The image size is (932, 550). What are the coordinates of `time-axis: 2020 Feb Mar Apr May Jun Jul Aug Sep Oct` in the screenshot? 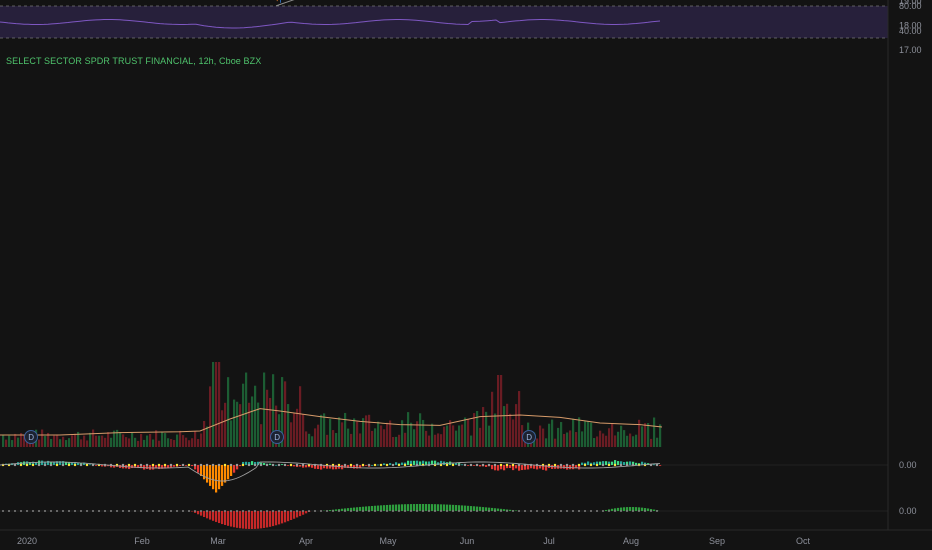 It's located at (466, 537).